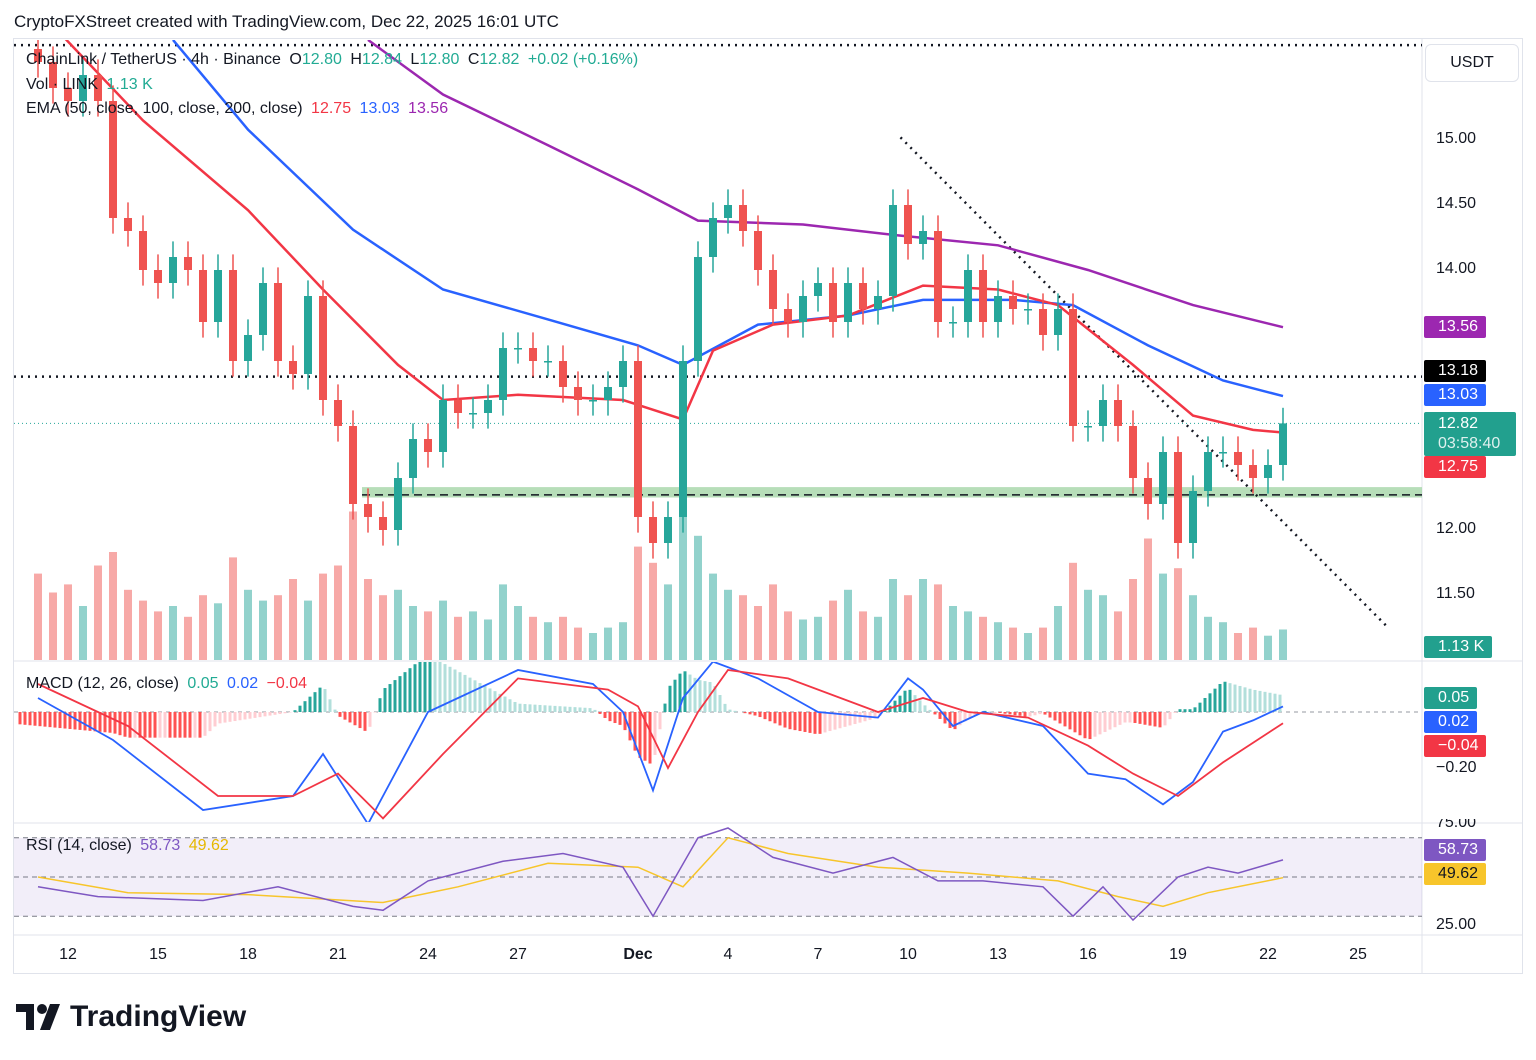 The height and width of the screenshot is (1060, 1536). Describe the element at coordinates (168, 684) in the screenshot. I see `legend-macd: MACD (12, 26, close) 0.05 0.02 −0.04` at that location.